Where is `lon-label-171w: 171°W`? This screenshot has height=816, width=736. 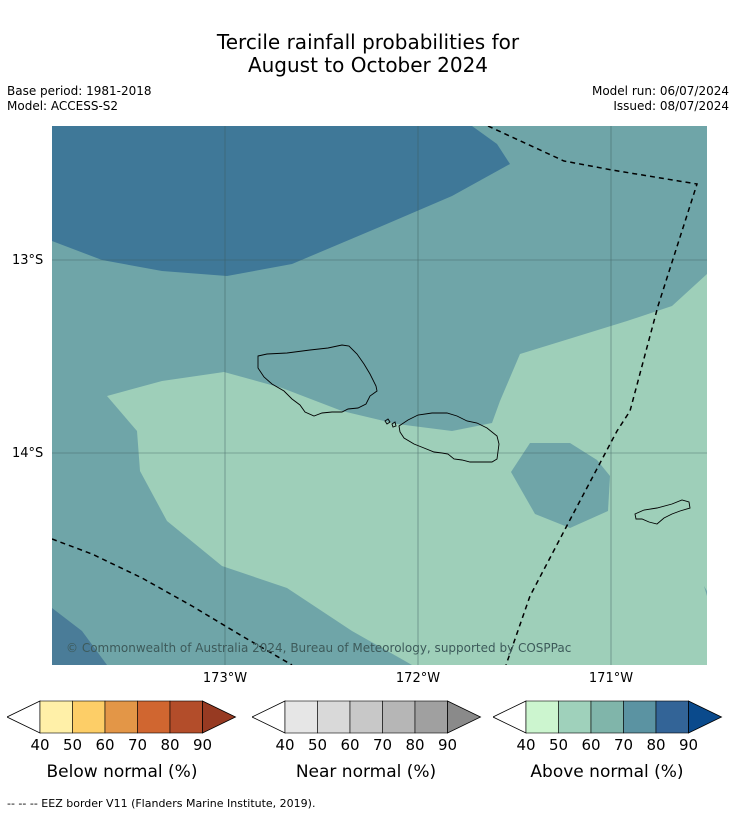
lon-label-171w: 171°W is located at coordinates (611, 678).